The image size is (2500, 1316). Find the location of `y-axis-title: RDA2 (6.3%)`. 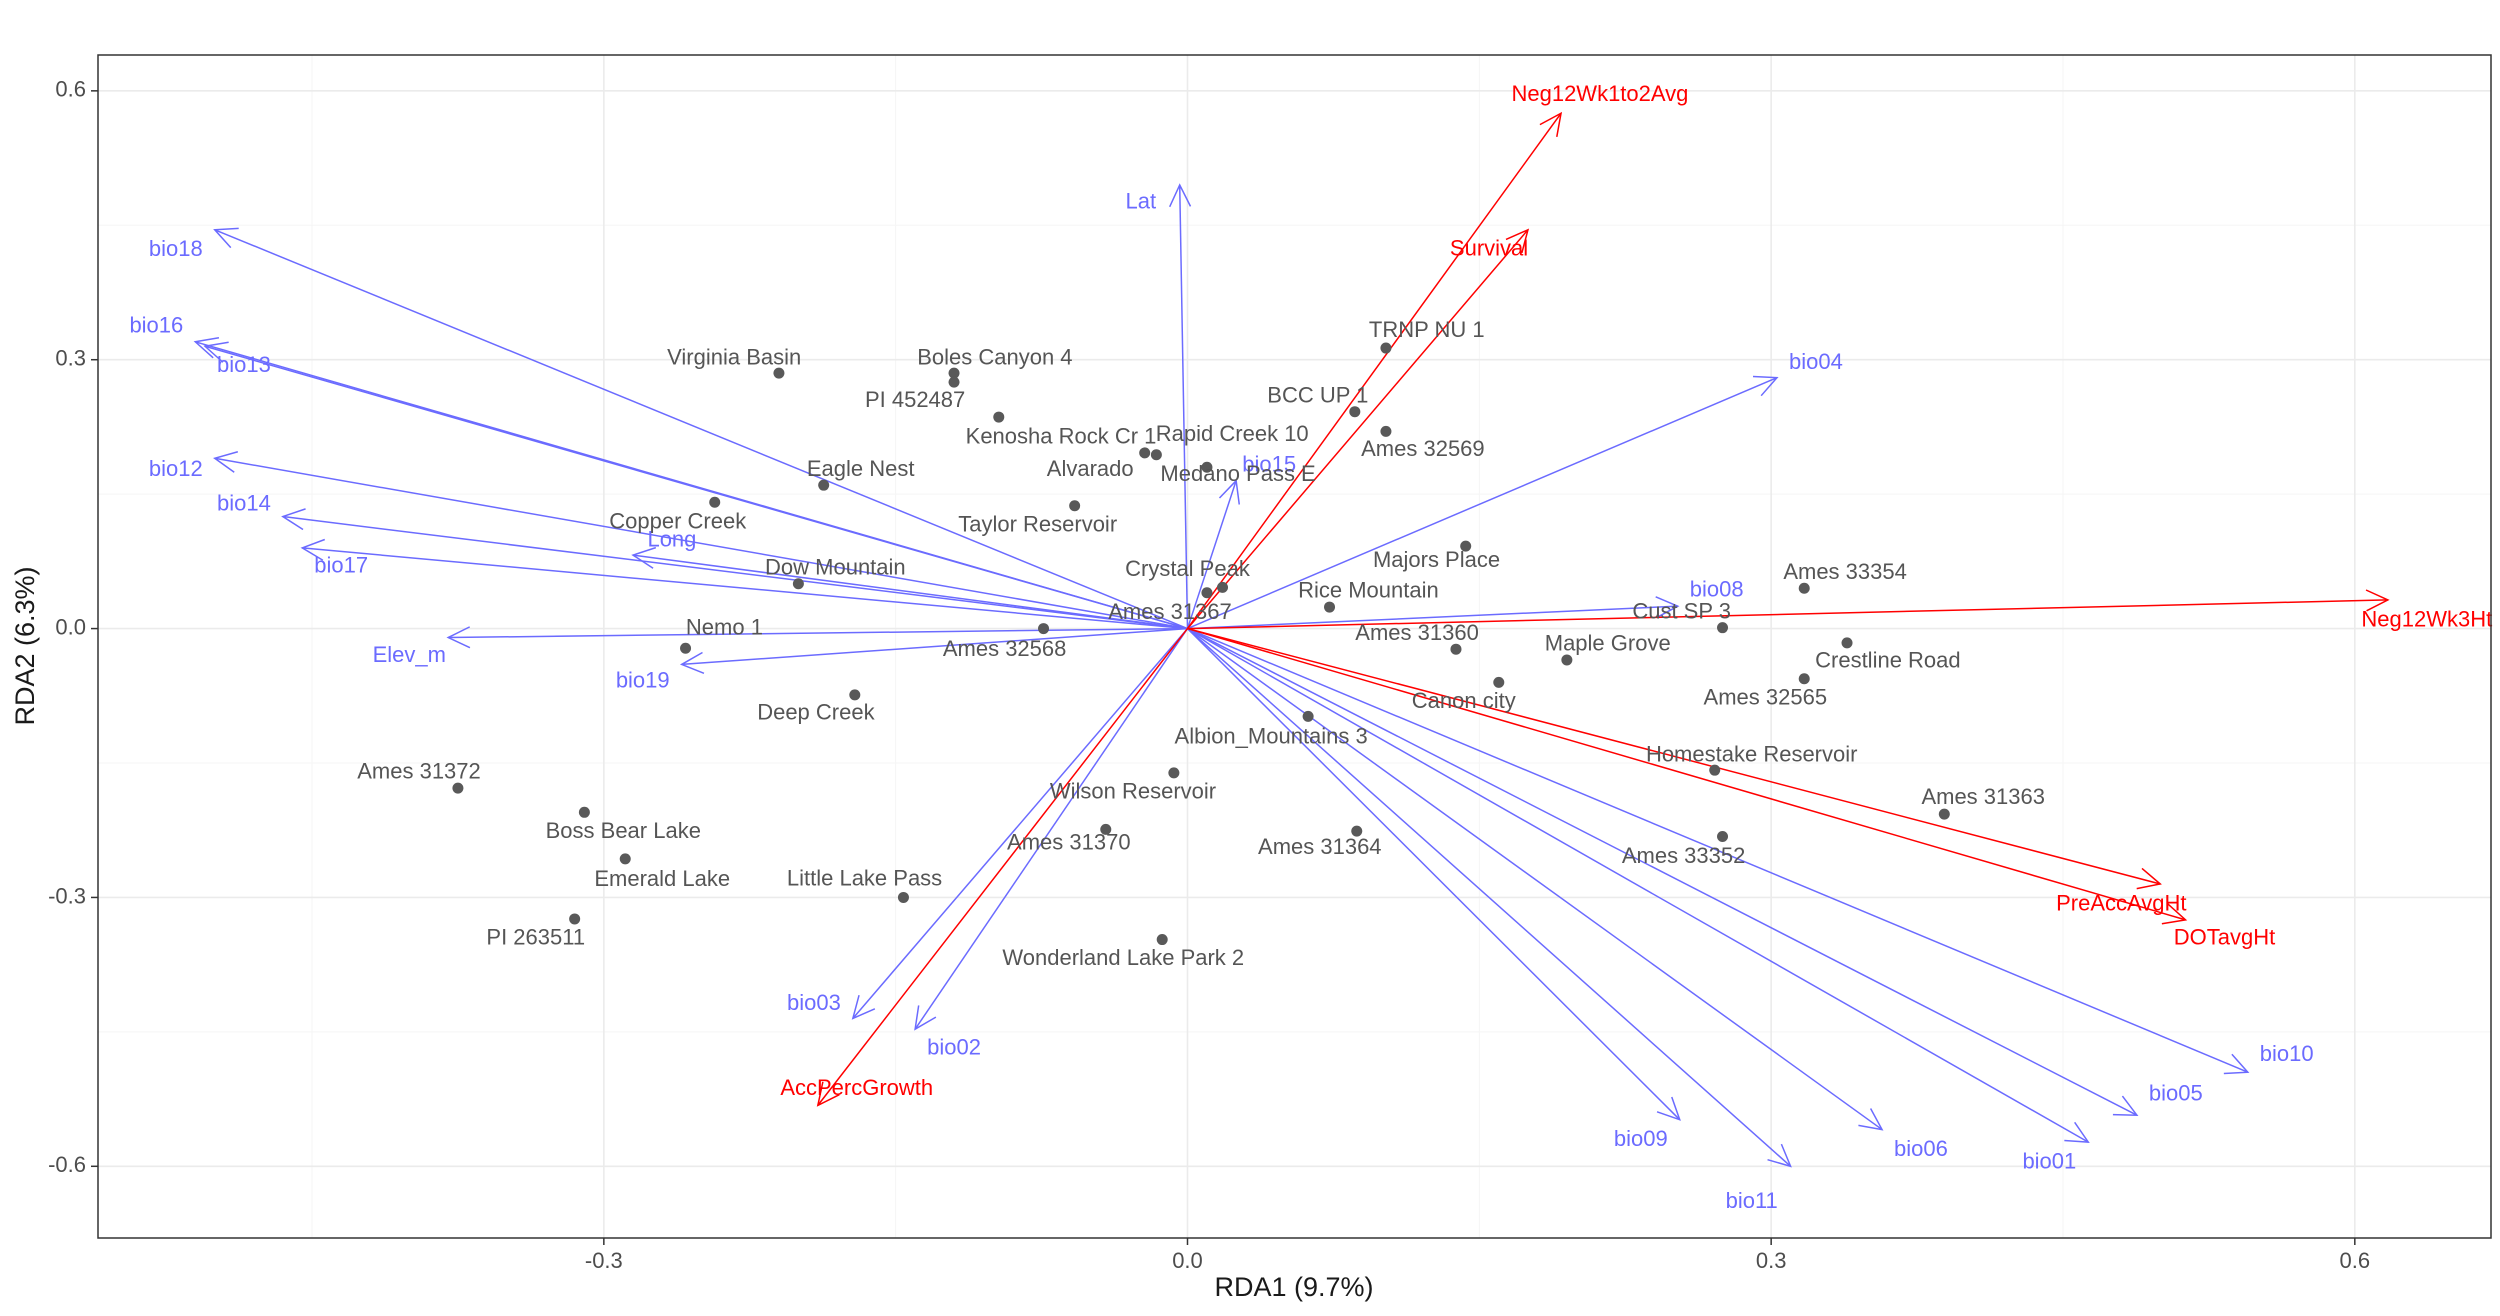

y-axis-title: RDA2 (6.3%) is located at coordinates (25, 645).